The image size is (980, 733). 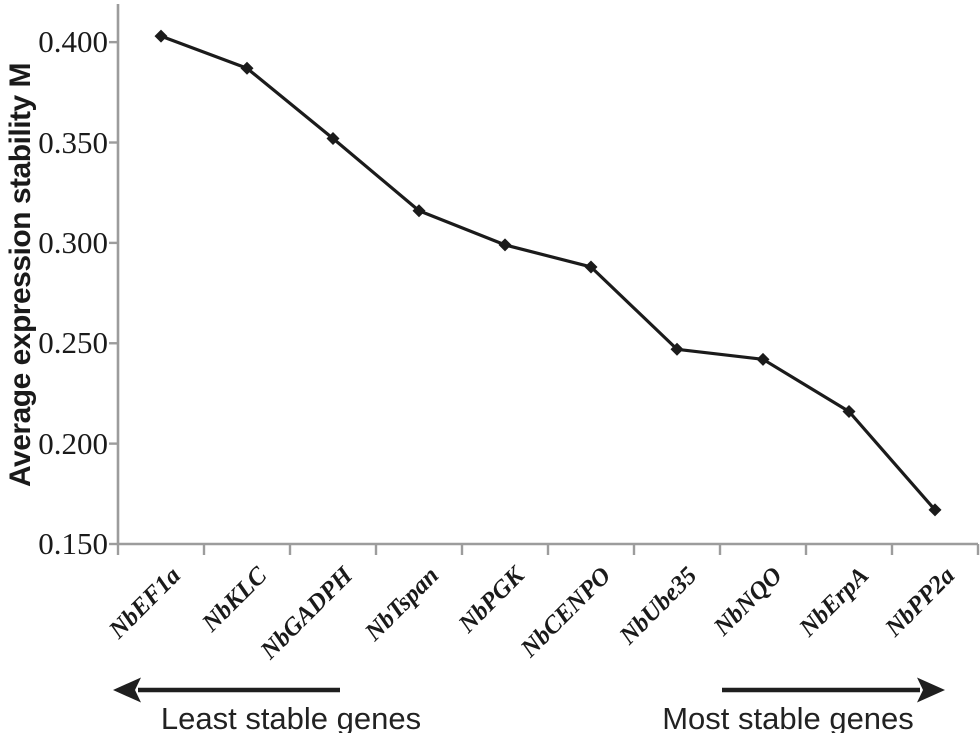 What do you see at coordinates (833, 690) in the screenshot?
I see `right-arrow` at bounding box center [833, 690].